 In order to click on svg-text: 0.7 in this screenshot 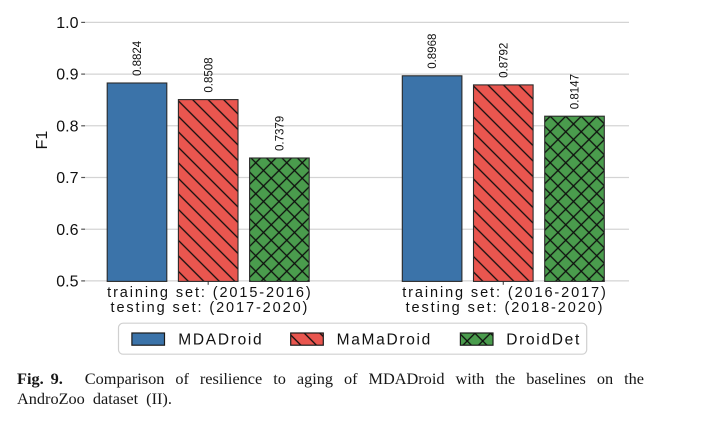, I will do `click(67, 178)`.